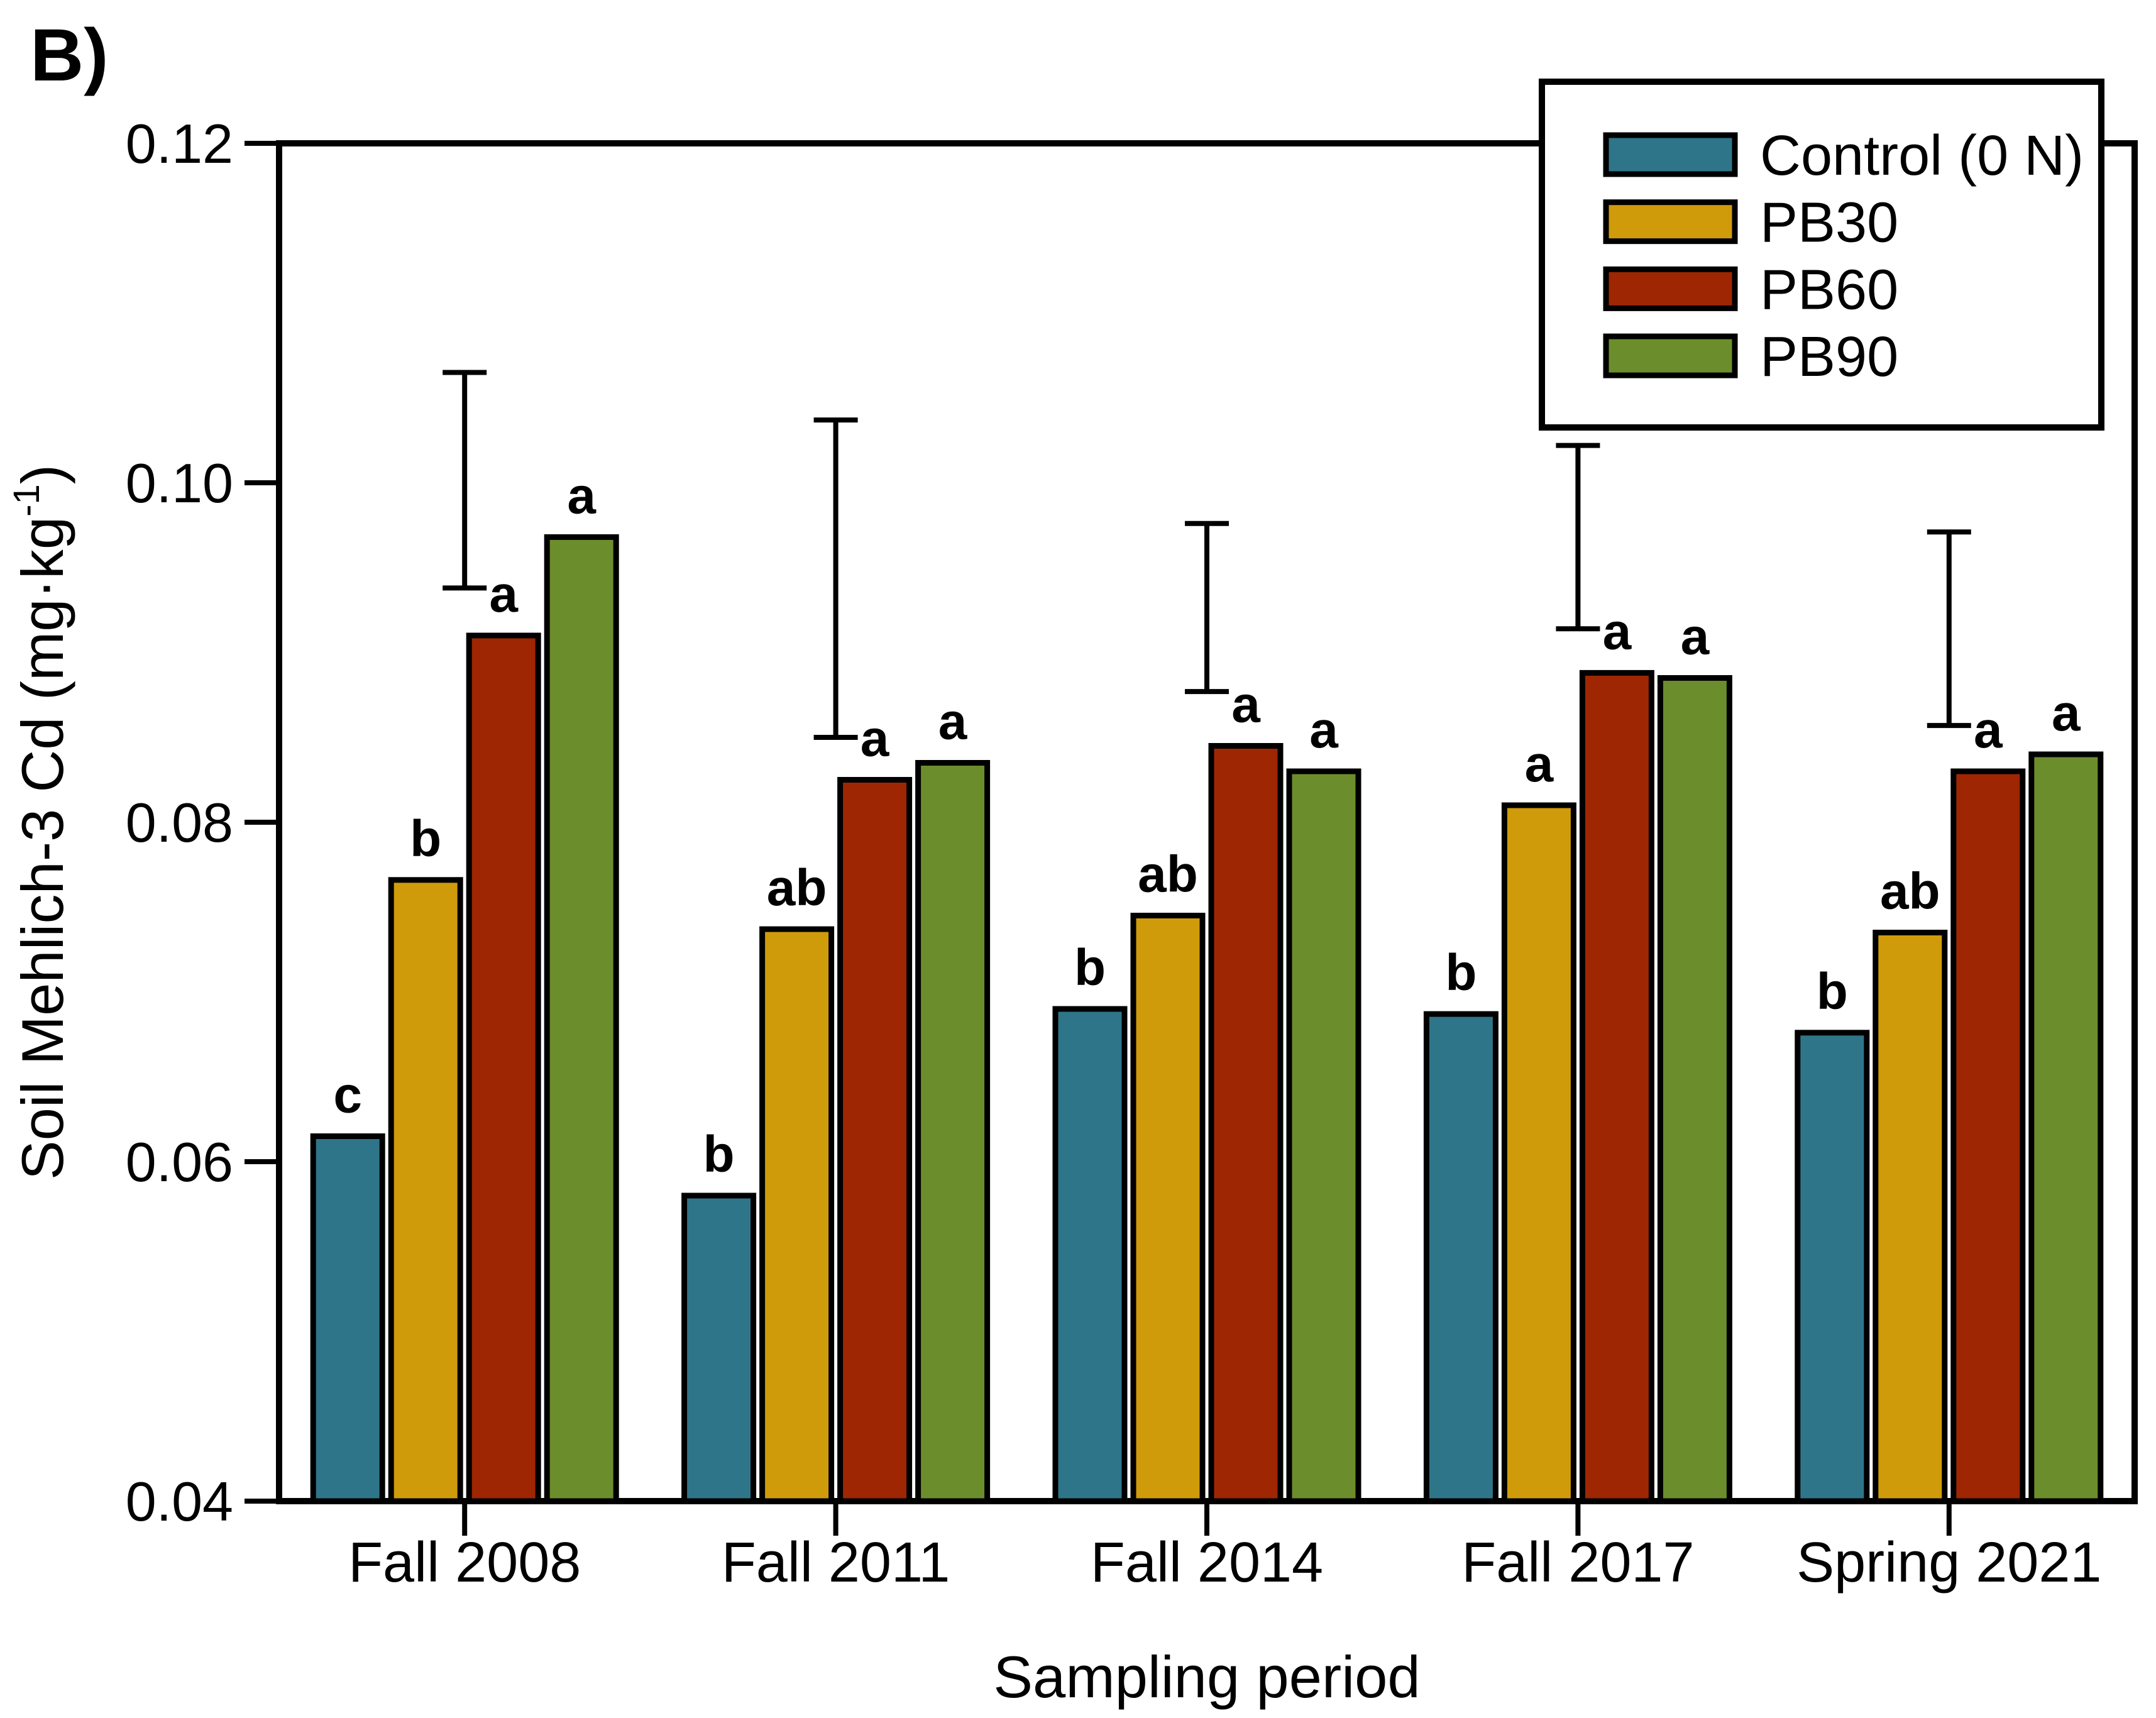  What do you see at coordinates (582, 496) in the screenshot?
I see `letter-pb90-fall-2008: a` at bounding box center [582, 496].